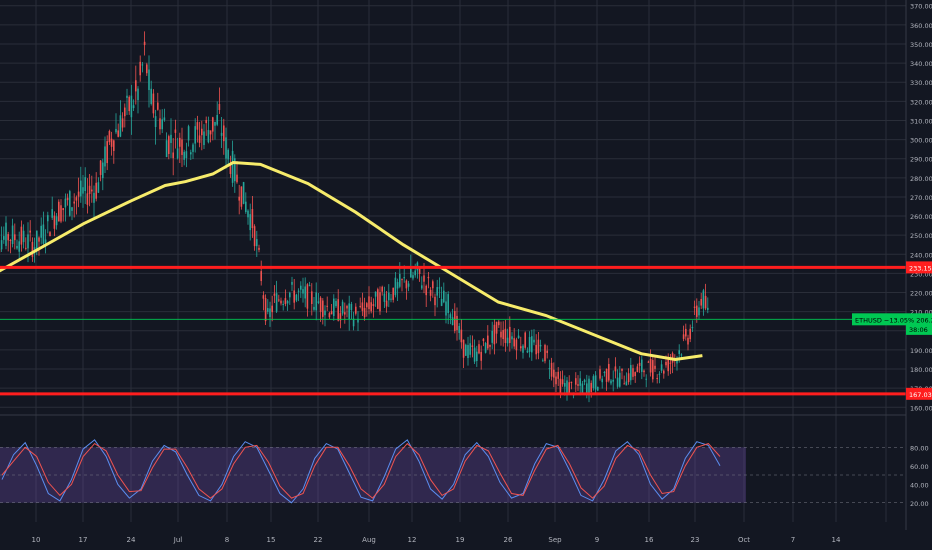 The image size is (932, 550). What do you see at coordinates (921, 160) in the screenshot?
I see `price-tick-label: 290.00` at bounding box center [921, 160].